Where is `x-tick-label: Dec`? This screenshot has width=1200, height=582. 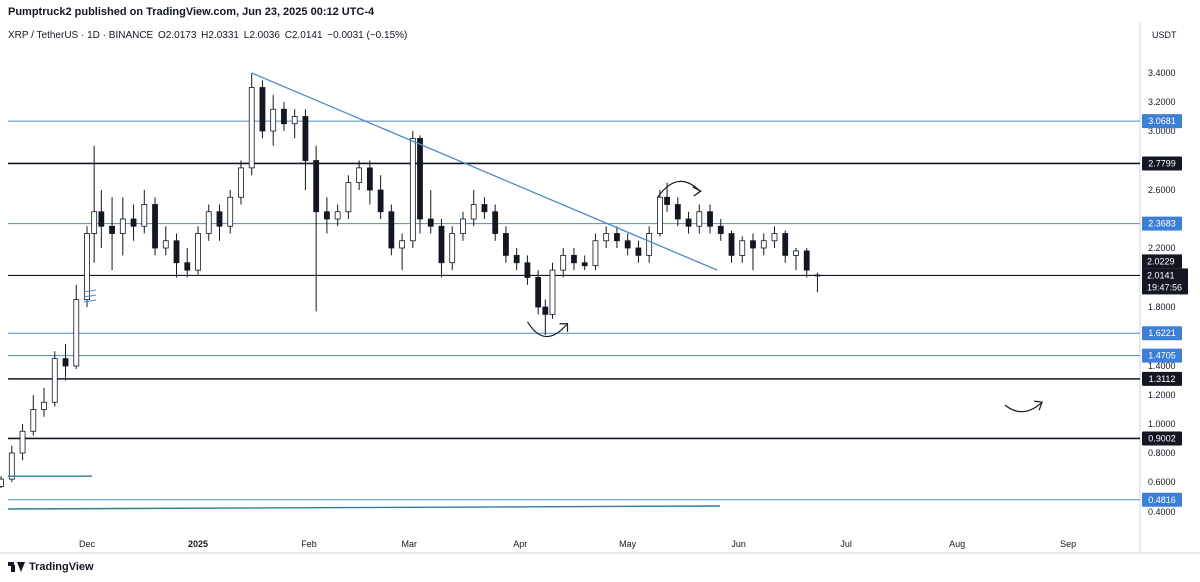 x-tick-label: Dec is located at coordinates (87, 544).